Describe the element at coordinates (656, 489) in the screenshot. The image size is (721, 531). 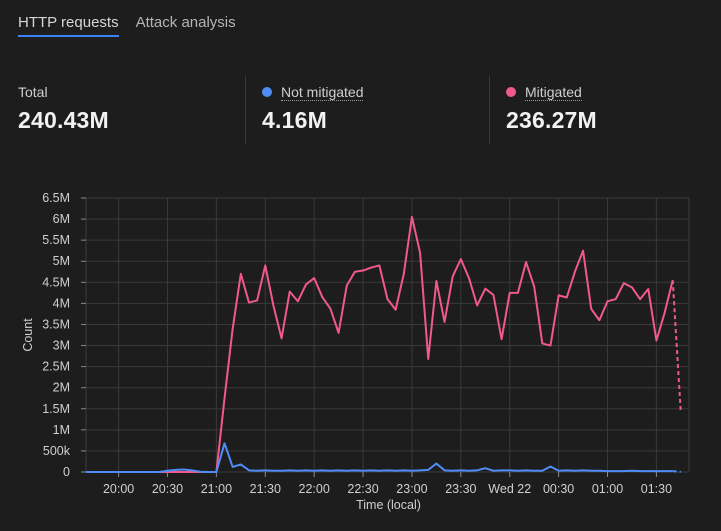
I see `x-tick-label: 01:30` at that location.